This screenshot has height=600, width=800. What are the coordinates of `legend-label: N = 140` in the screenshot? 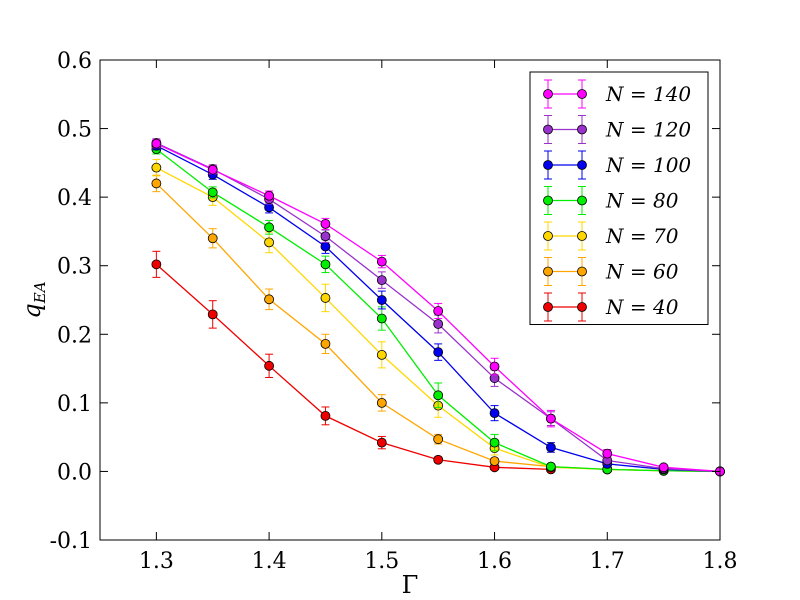 It's located at (648, 94).